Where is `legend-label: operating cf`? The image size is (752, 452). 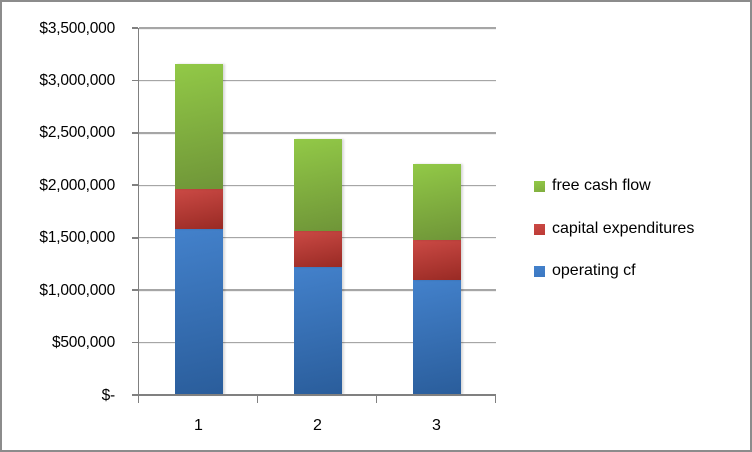
legend-label: operating cf is located at coordinates (594, 270).